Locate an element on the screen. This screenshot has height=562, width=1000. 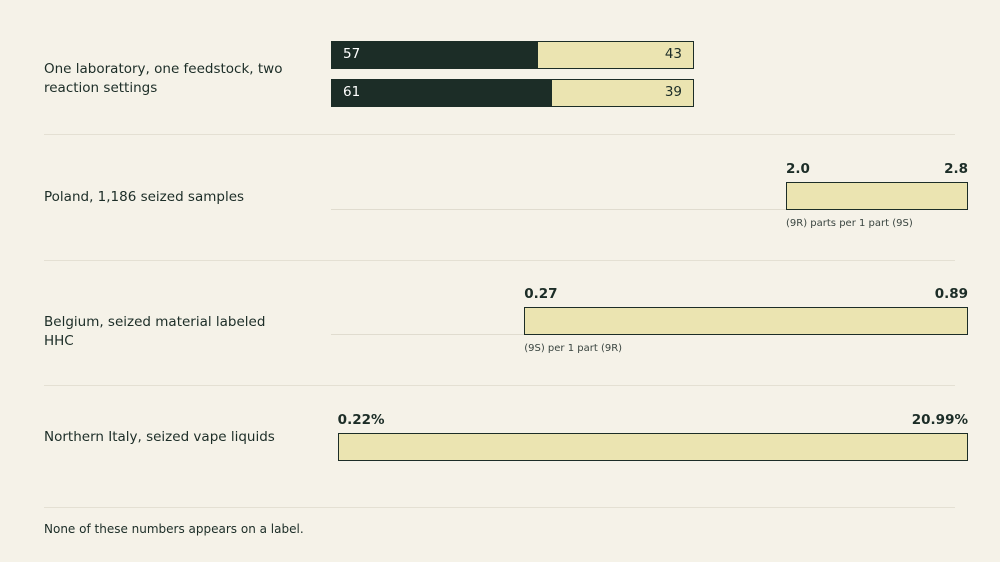
row-title: Belgium, seized material labeled HHC is located at coordinates (155, 331).